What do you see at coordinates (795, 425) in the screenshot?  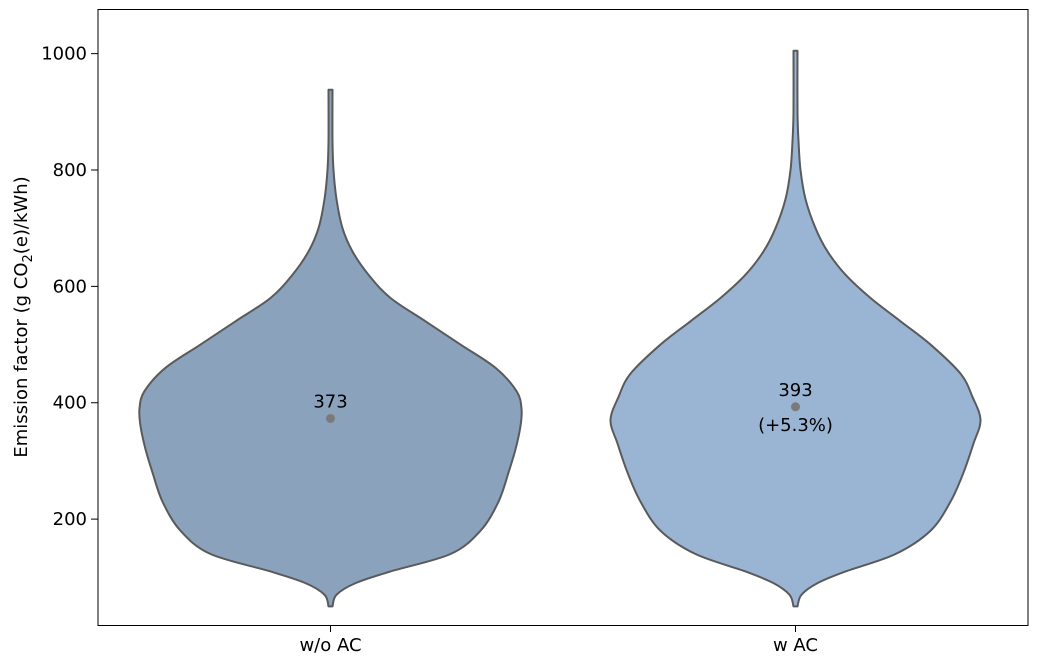 I see `median-change-label: (+5.3%)` at bounding box center [795, 425].